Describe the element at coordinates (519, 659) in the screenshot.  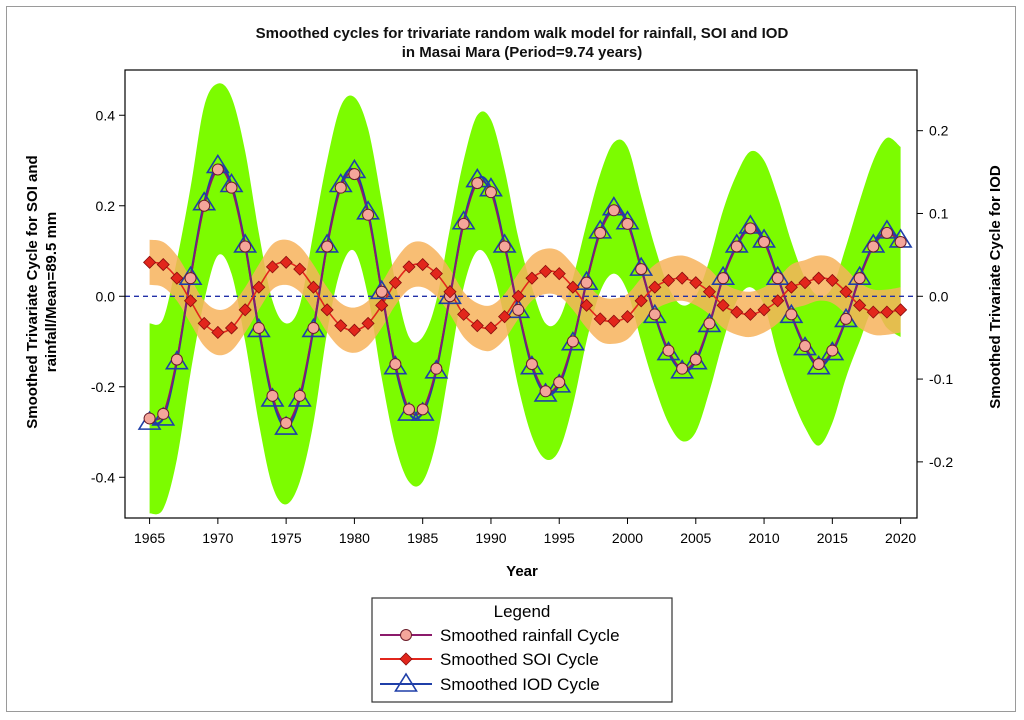
I see `legend-label: Smoothed SOI Cycle` at that location.